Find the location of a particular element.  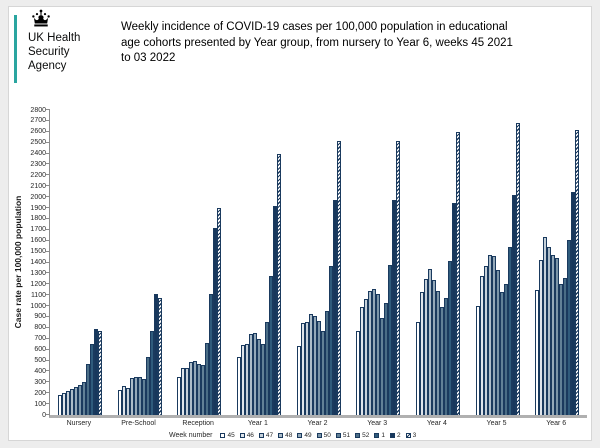

bar-week-46-pre-school is located at coordinates (123, 400).